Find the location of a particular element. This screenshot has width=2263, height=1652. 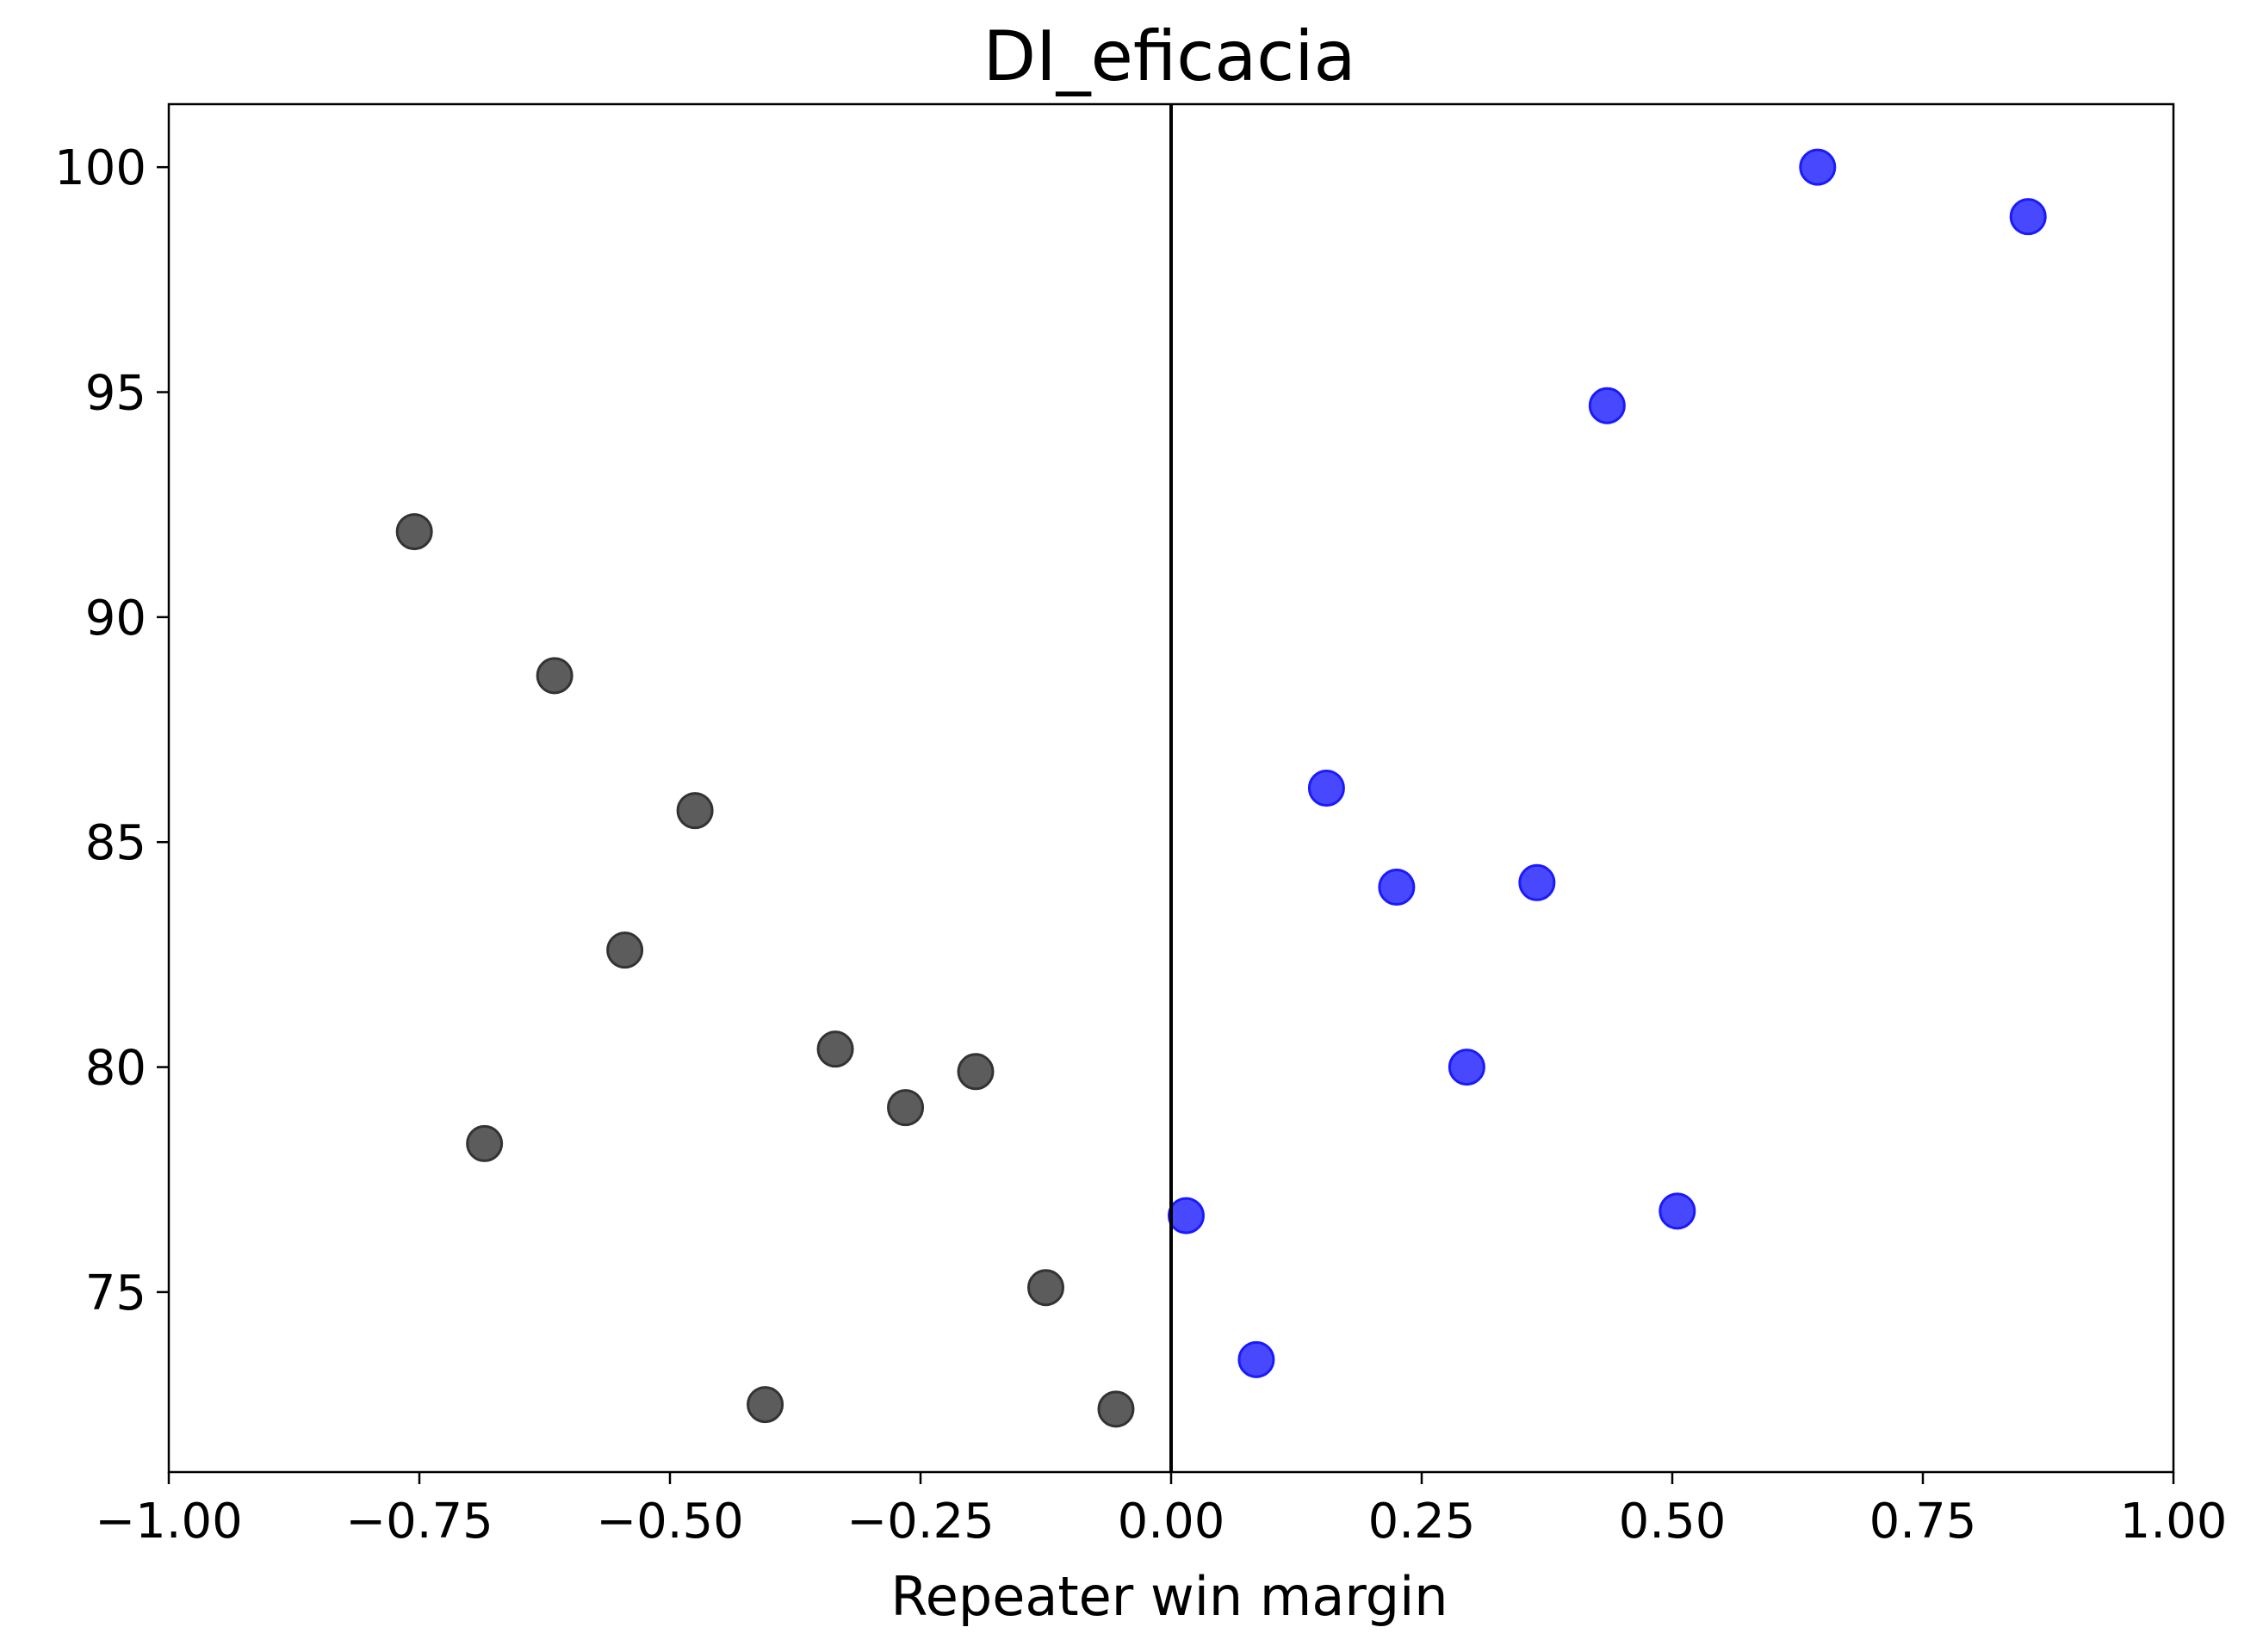

x-tick-label: 1.00 is located at coordinates (2174, 1522).